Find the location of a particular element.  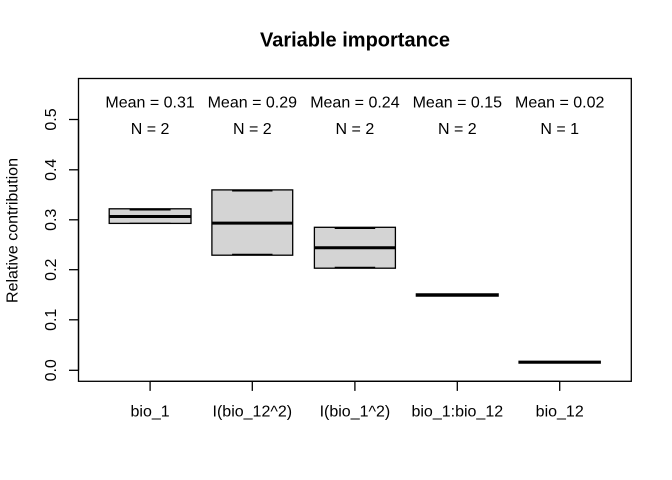

svg-text: 0.5 is located at coordinates (51, 119).